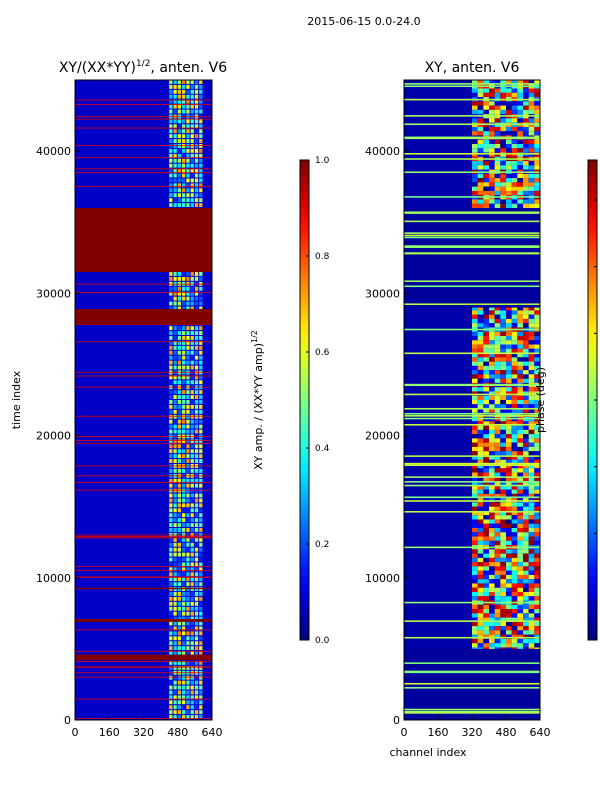  What do you see at coordinates (382, 151) in the screenshot?
I see `y-tick-label: 40000` at bounding box center [382, 151].